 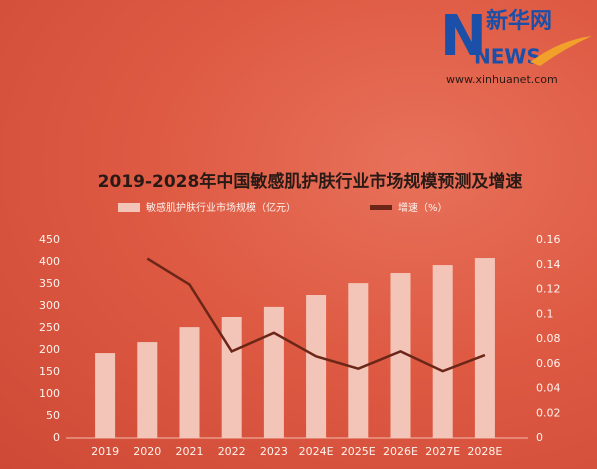 I want to click on y2-tick-label: 0.12, so click(x=548, y=289).